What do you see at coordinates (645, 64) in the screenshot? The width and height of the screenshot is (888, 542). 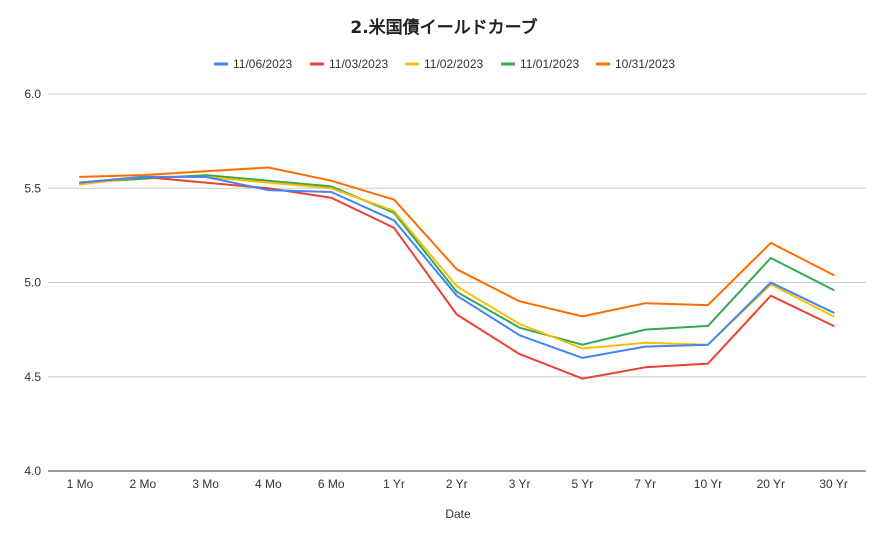 I see `legend-label: 10/31/2023` at bounding box center [645, 64].